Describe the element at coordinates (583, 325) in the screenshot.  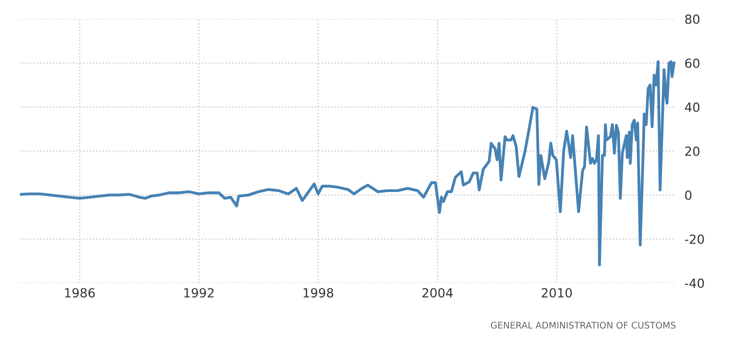
I see `text: GENERAL ADMINISTRATION OF CUSTOMS` at that location.